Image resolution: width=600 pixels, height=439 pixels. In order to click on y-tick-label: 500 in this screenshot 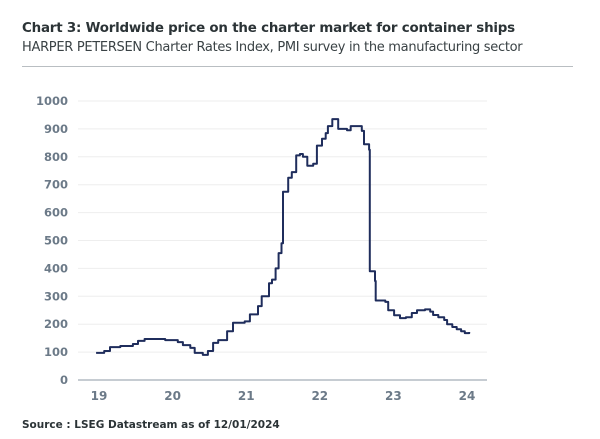, I will do `click(56, 241)`.